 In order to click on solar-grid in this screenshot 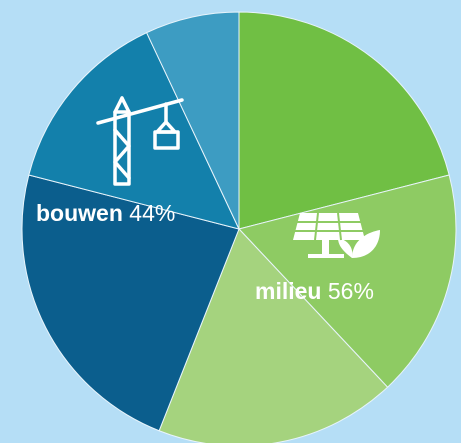, I will do `click(329, 226)`.